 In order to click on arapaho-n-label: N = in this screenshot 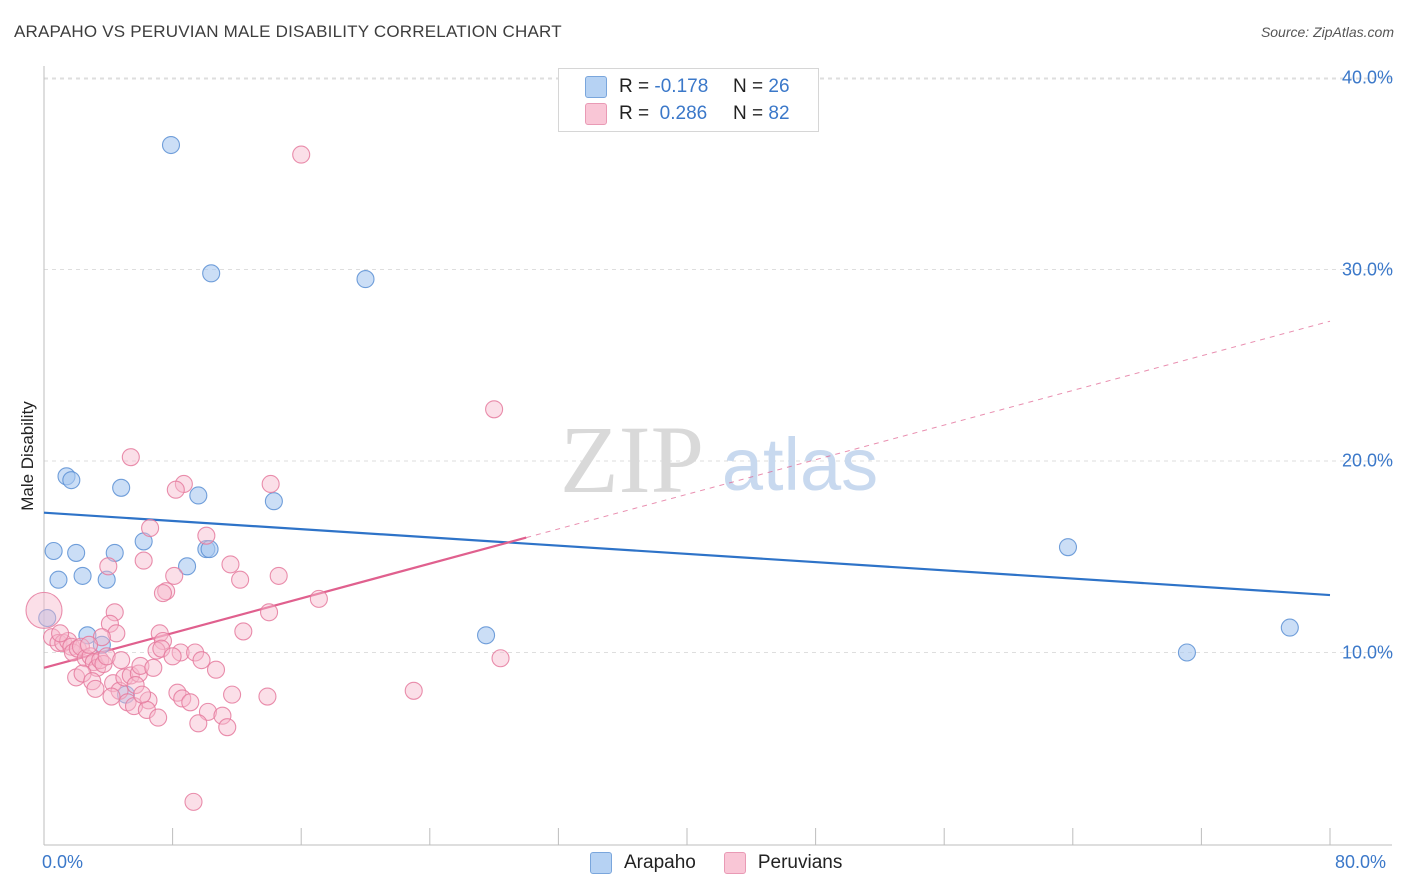, I will do `click(748, 86)`.